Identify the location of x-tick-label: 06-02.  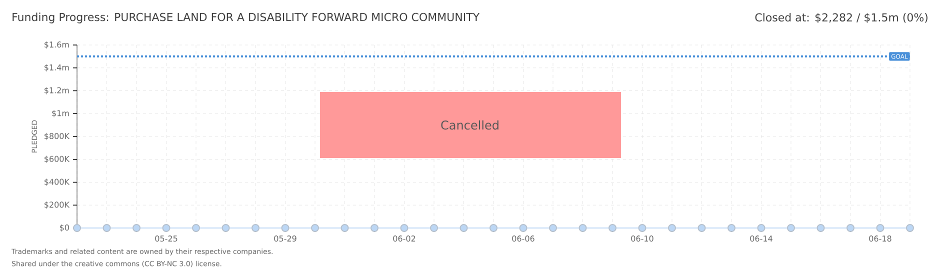
(404, 239).